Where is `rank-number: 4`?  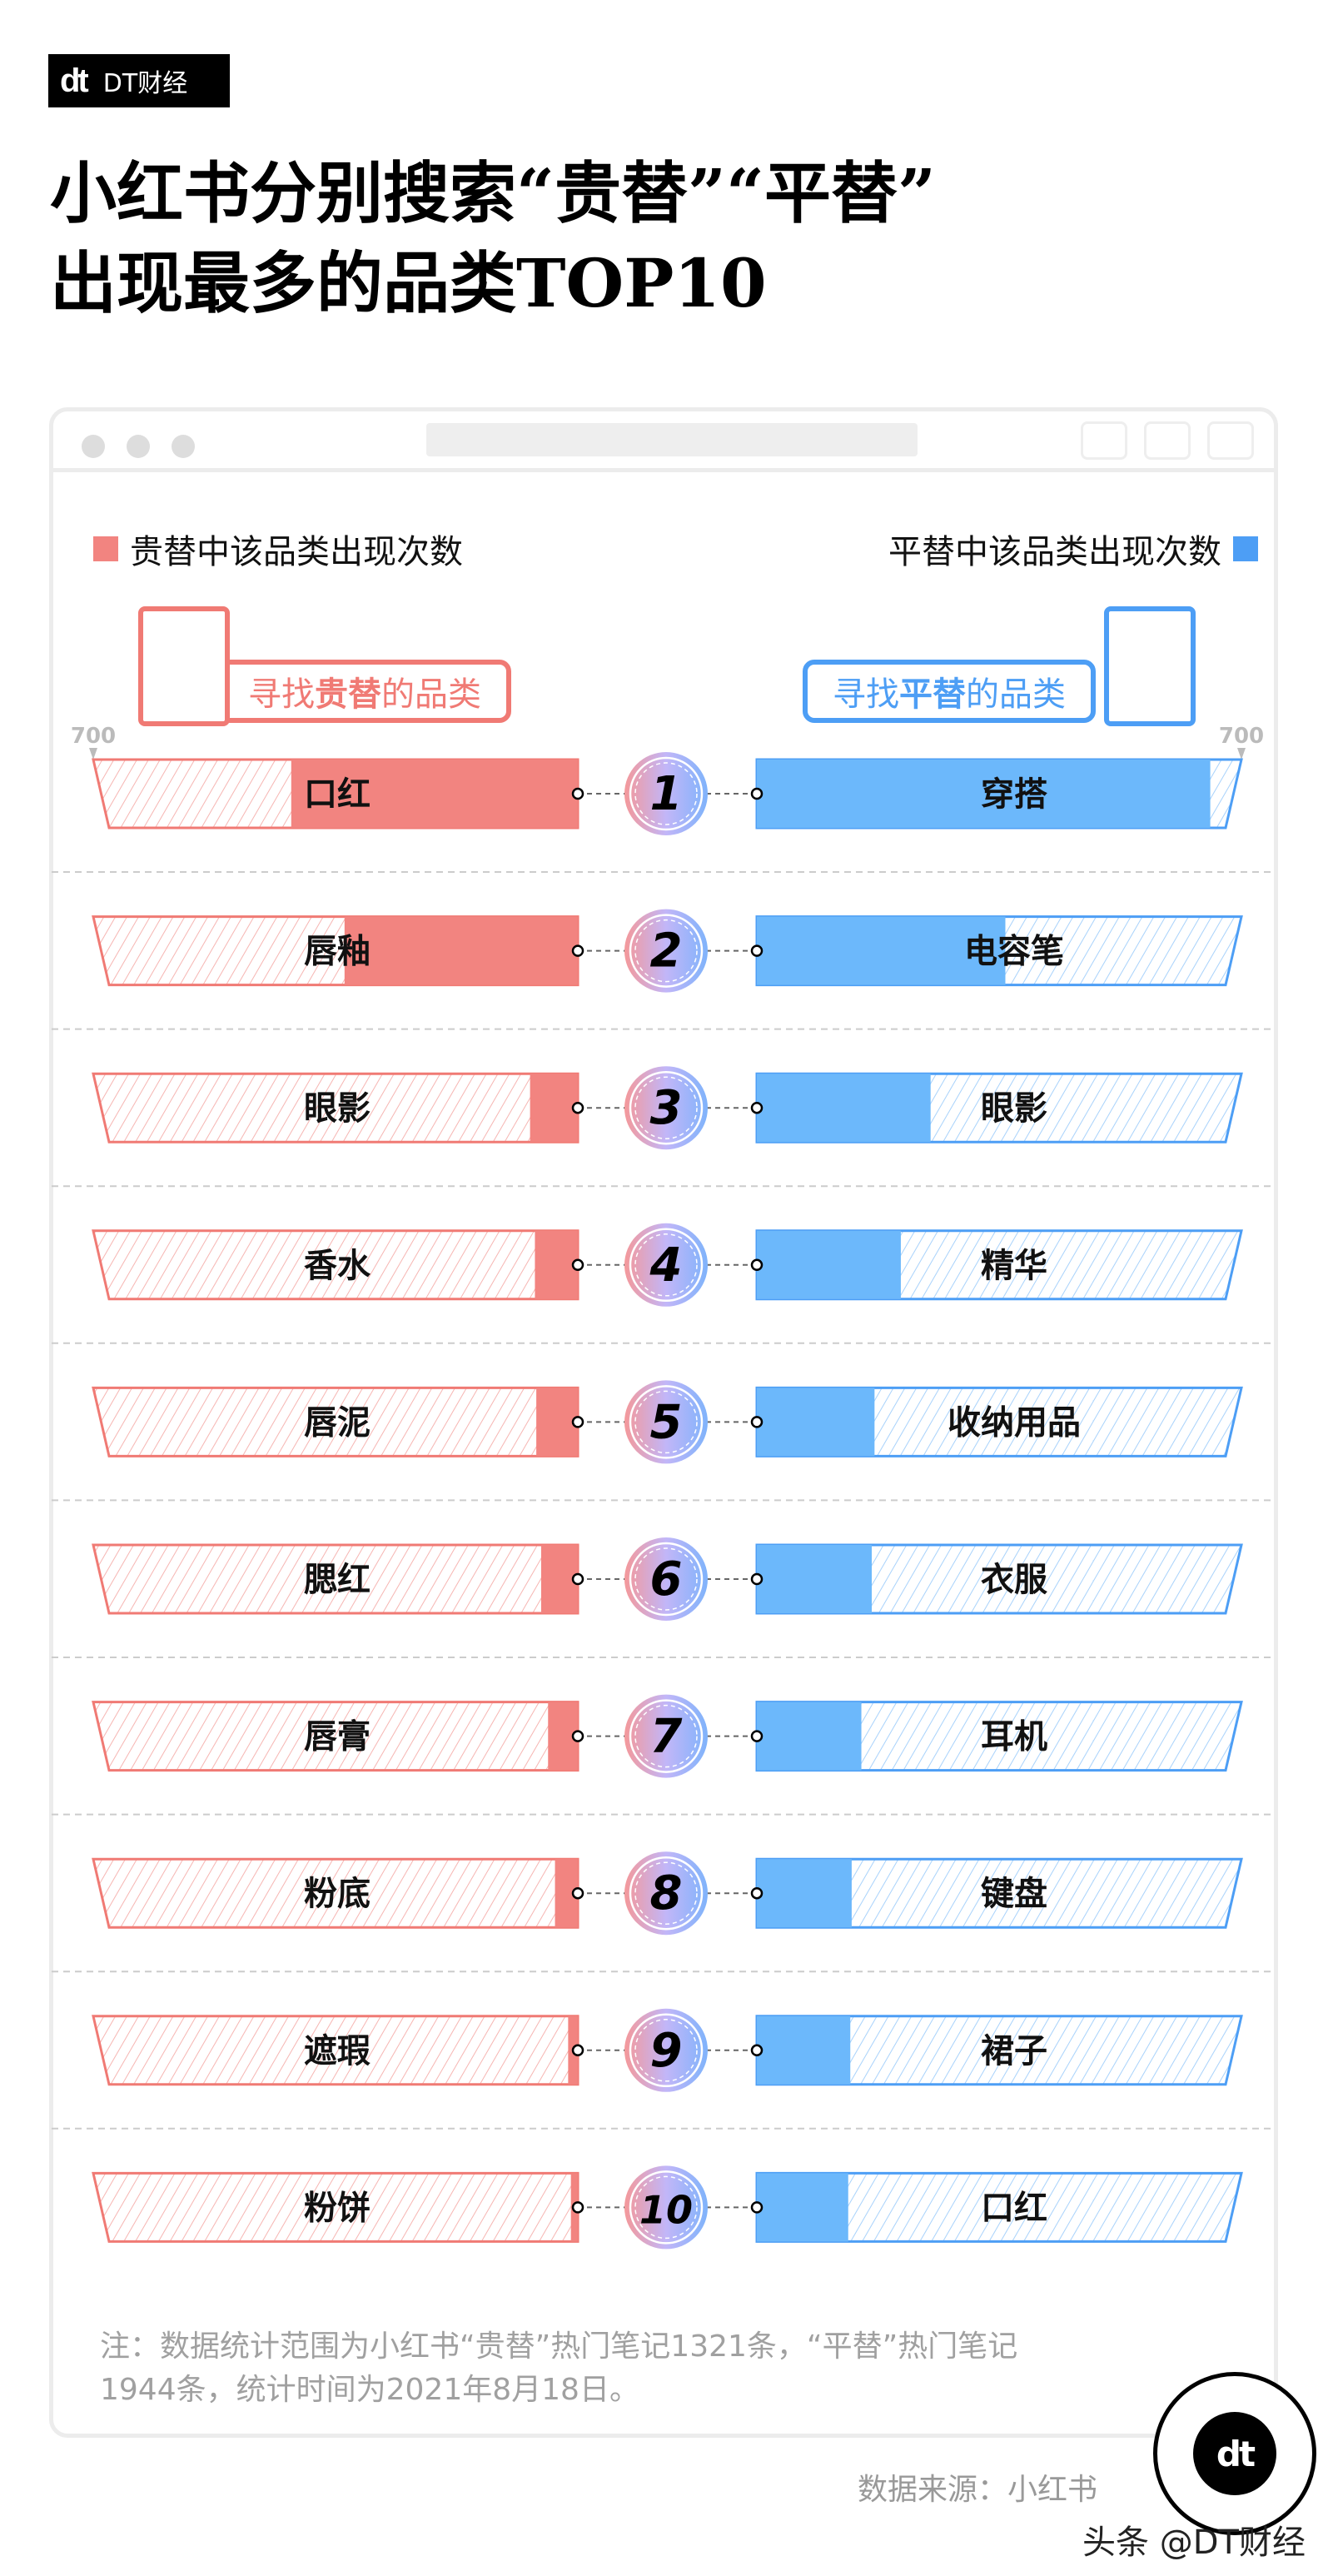
rank-number: 4 is located at coordinates (666, 1265).